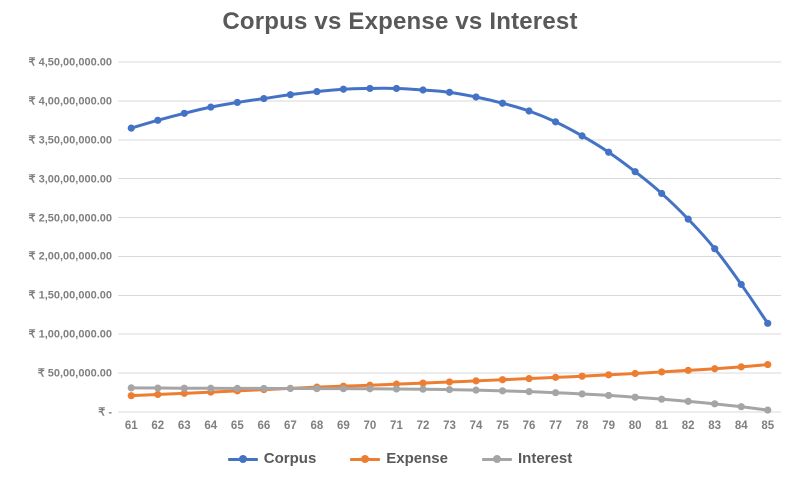  Describe the element at coordinates (555, 426) in the screenshot. I see `x-axis-tick-label: 77` at that location.